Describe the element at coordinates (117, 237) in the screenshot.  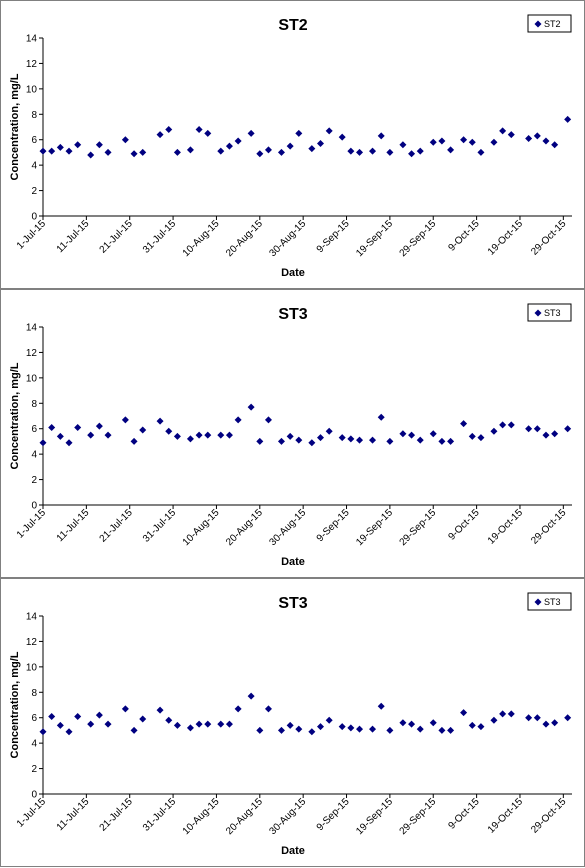
I see `x-tick-label: 21-Jul-15` at that location.